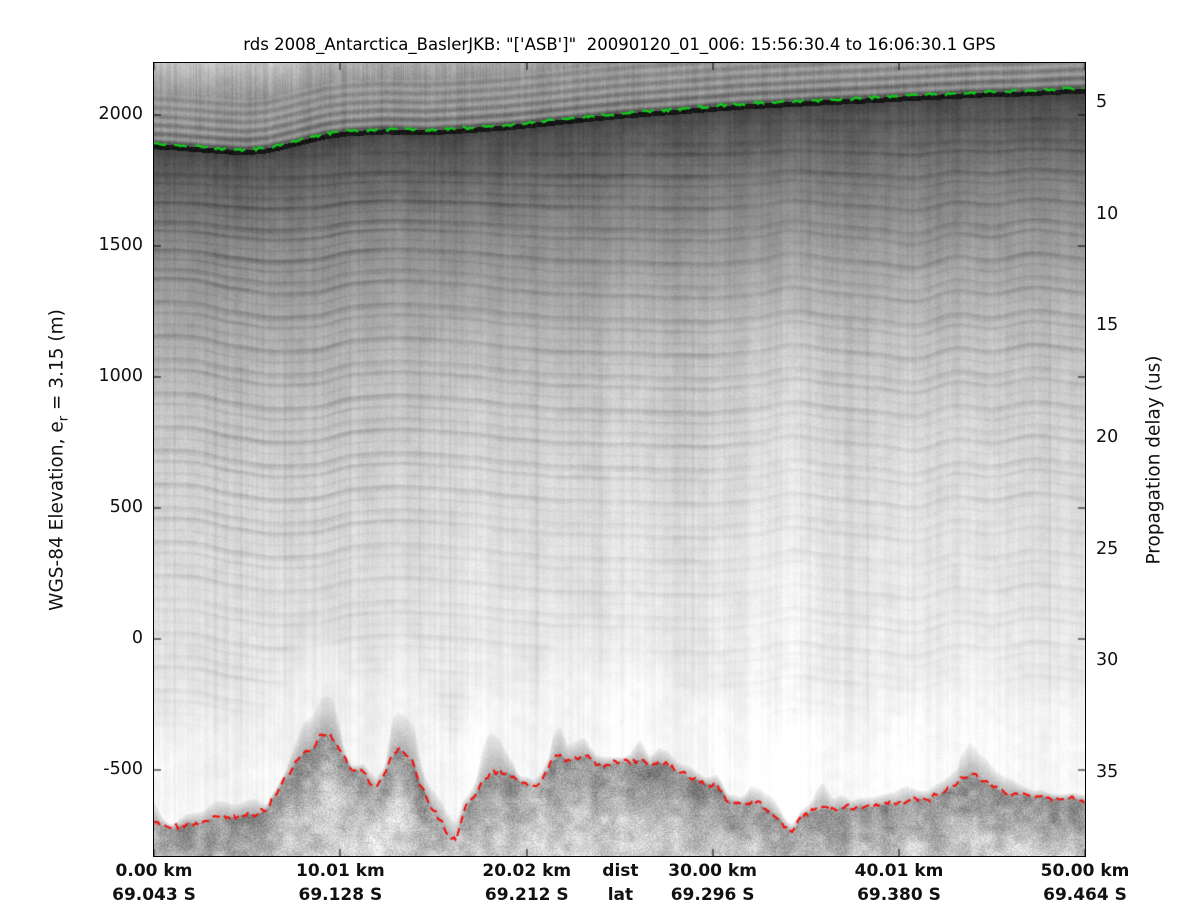 The height and width of the screenshot is (900, 1200). Describe the element at coordinates (1102, 101) in the screenshot. I see `delay-tick-label: 5` at that location.